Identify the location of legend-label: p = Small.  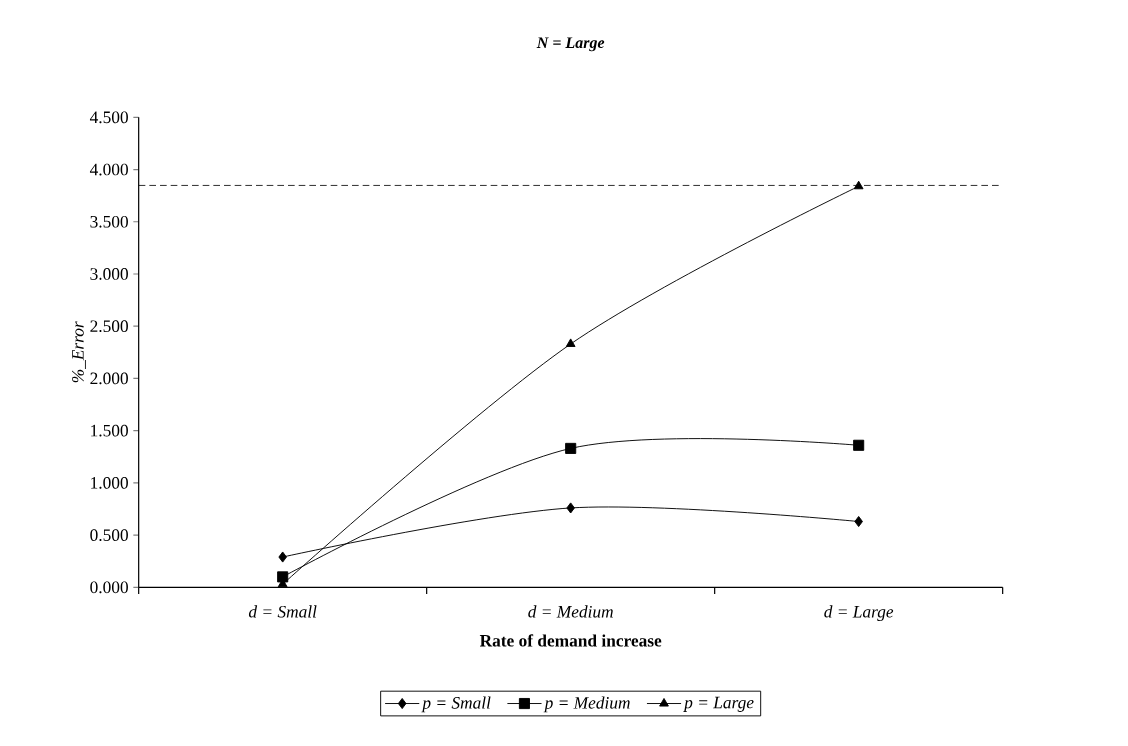
(456, 704).